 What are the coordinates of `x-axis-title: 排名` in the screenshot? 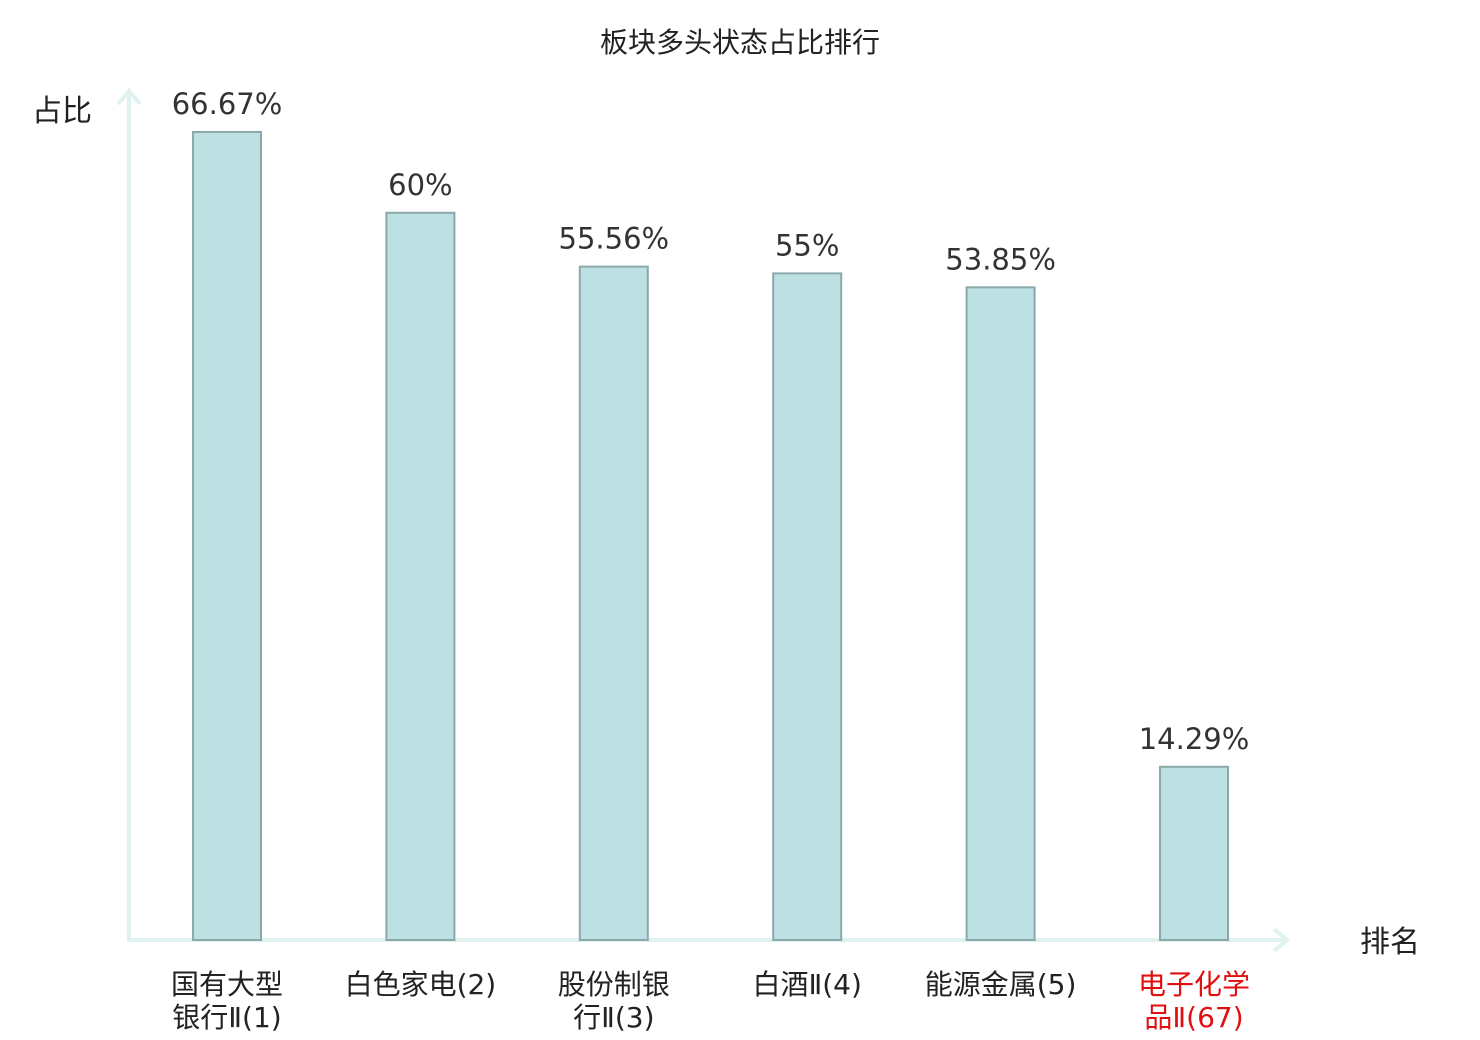 It's located at (1390, 942).